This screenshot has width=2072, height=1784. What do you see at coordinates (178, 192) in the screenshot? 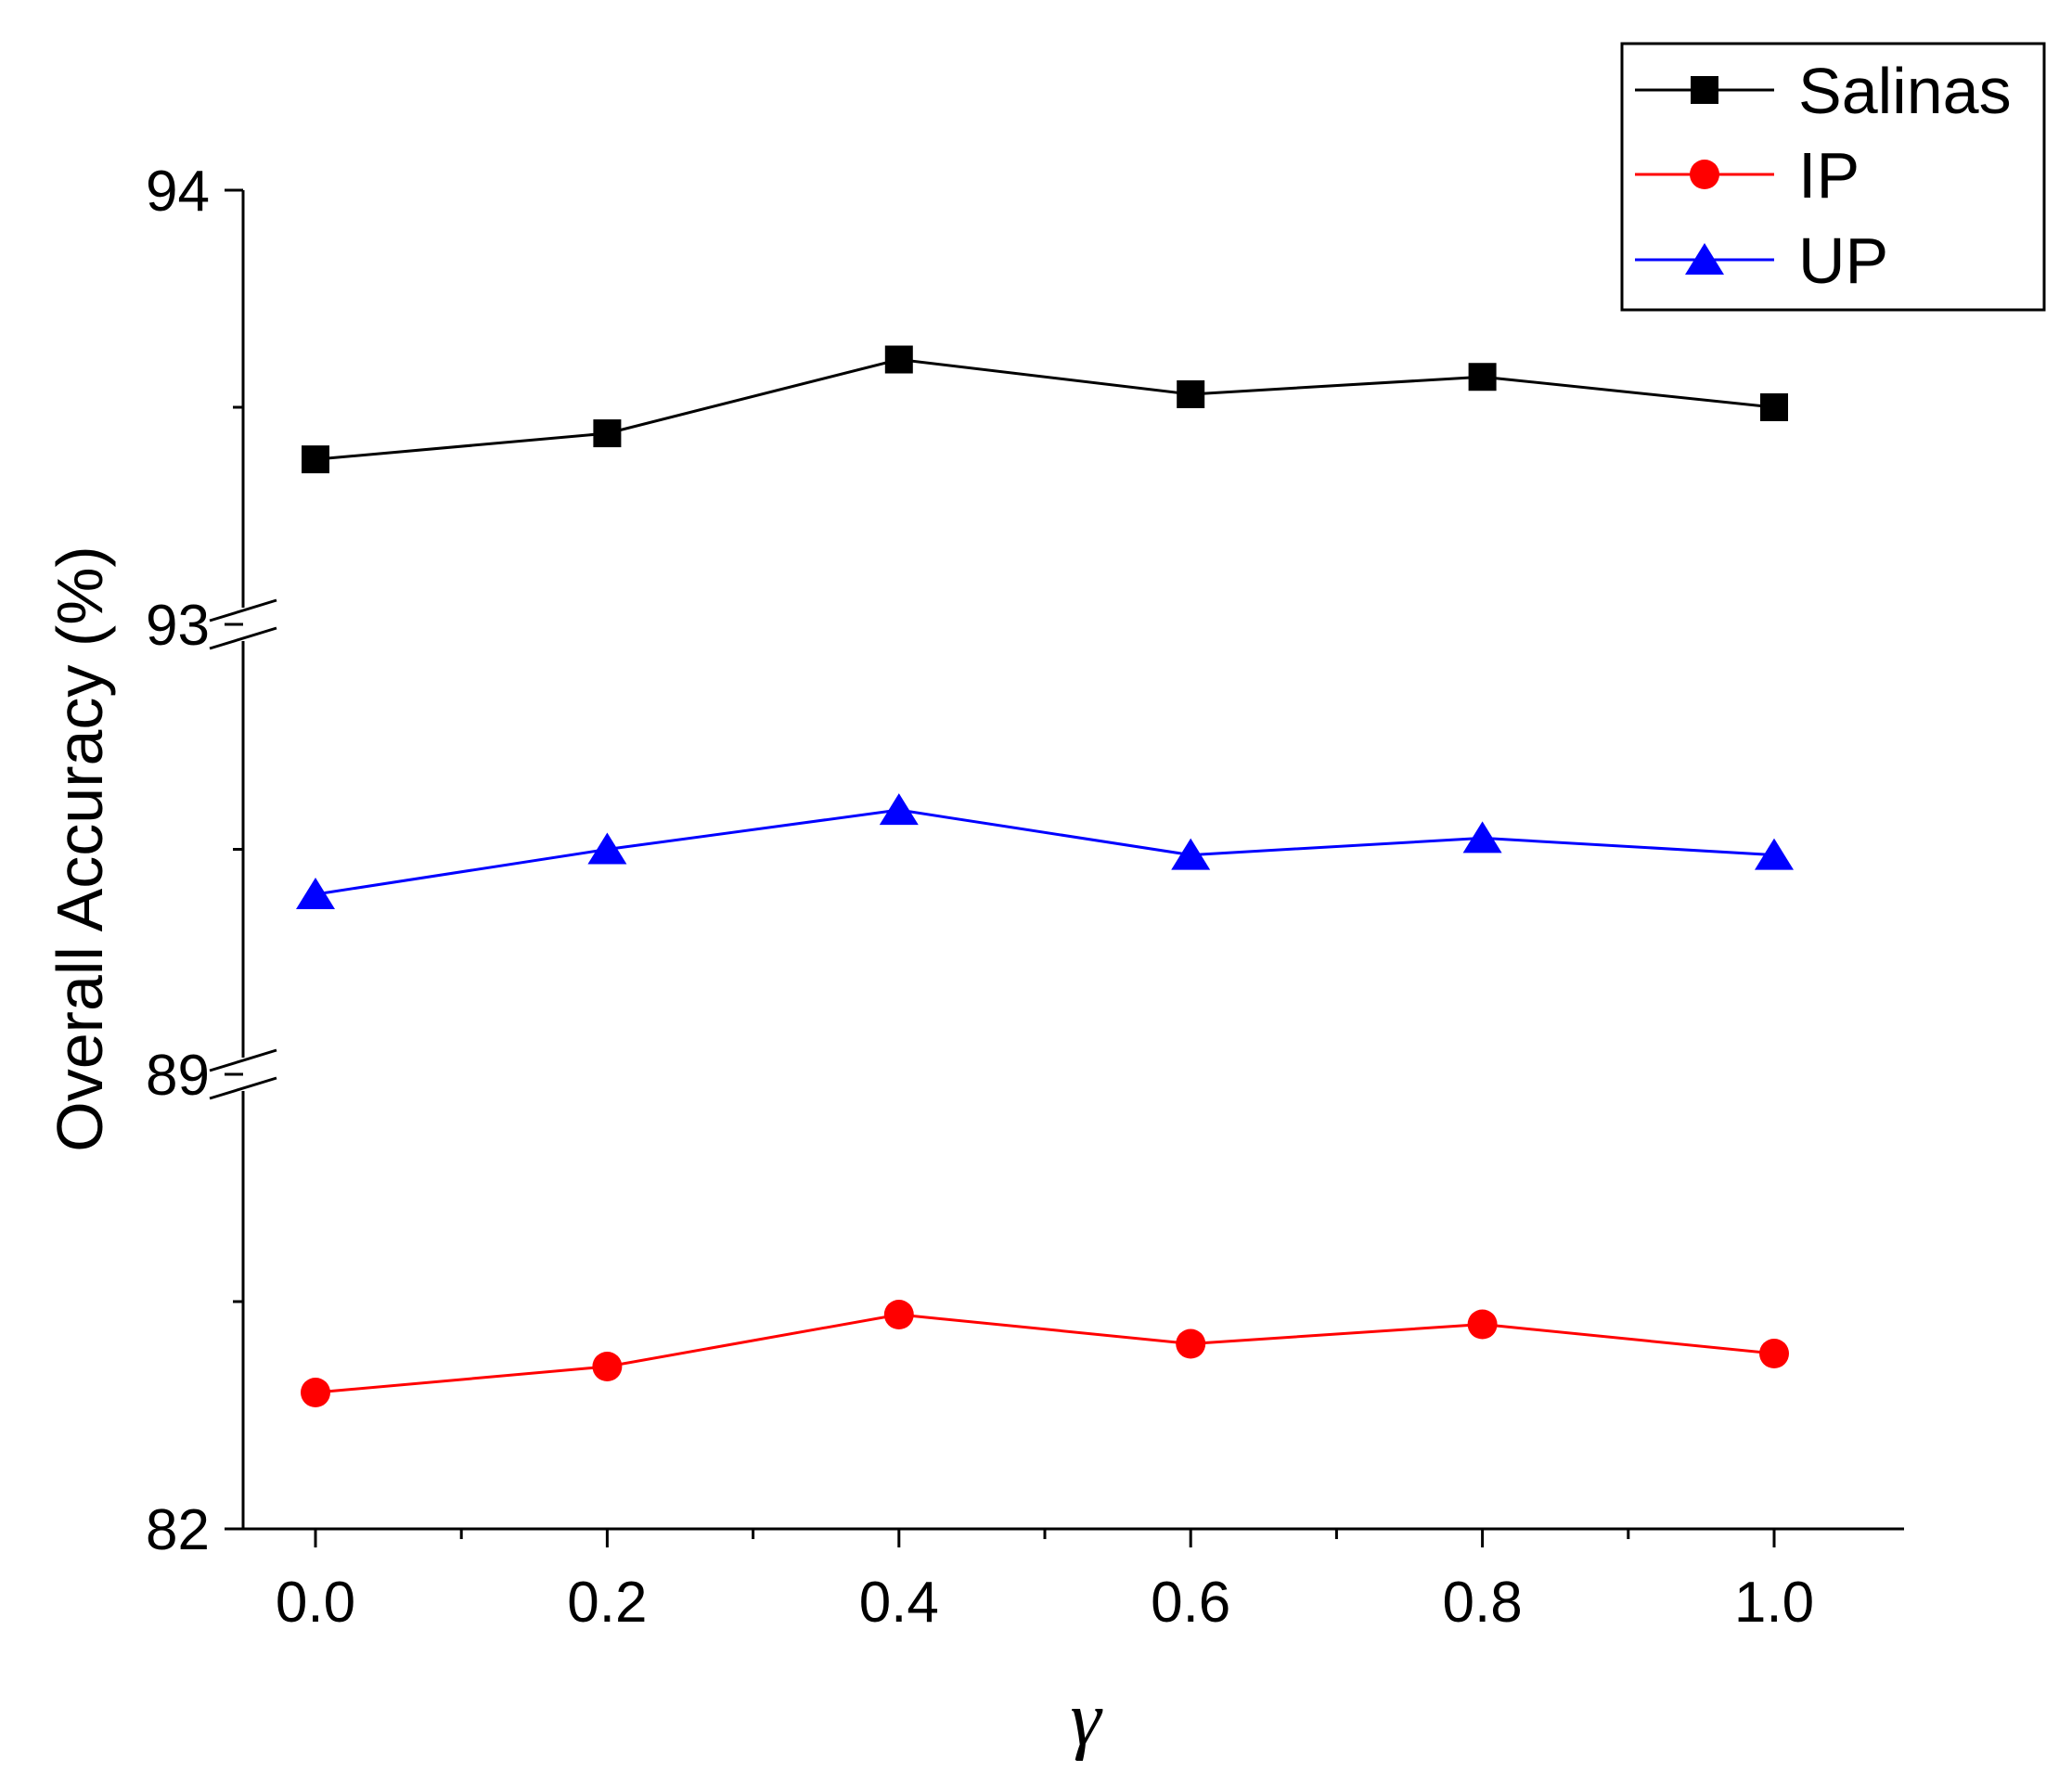
I see `y-tick-label: 94` at bounding box center [178, 192].